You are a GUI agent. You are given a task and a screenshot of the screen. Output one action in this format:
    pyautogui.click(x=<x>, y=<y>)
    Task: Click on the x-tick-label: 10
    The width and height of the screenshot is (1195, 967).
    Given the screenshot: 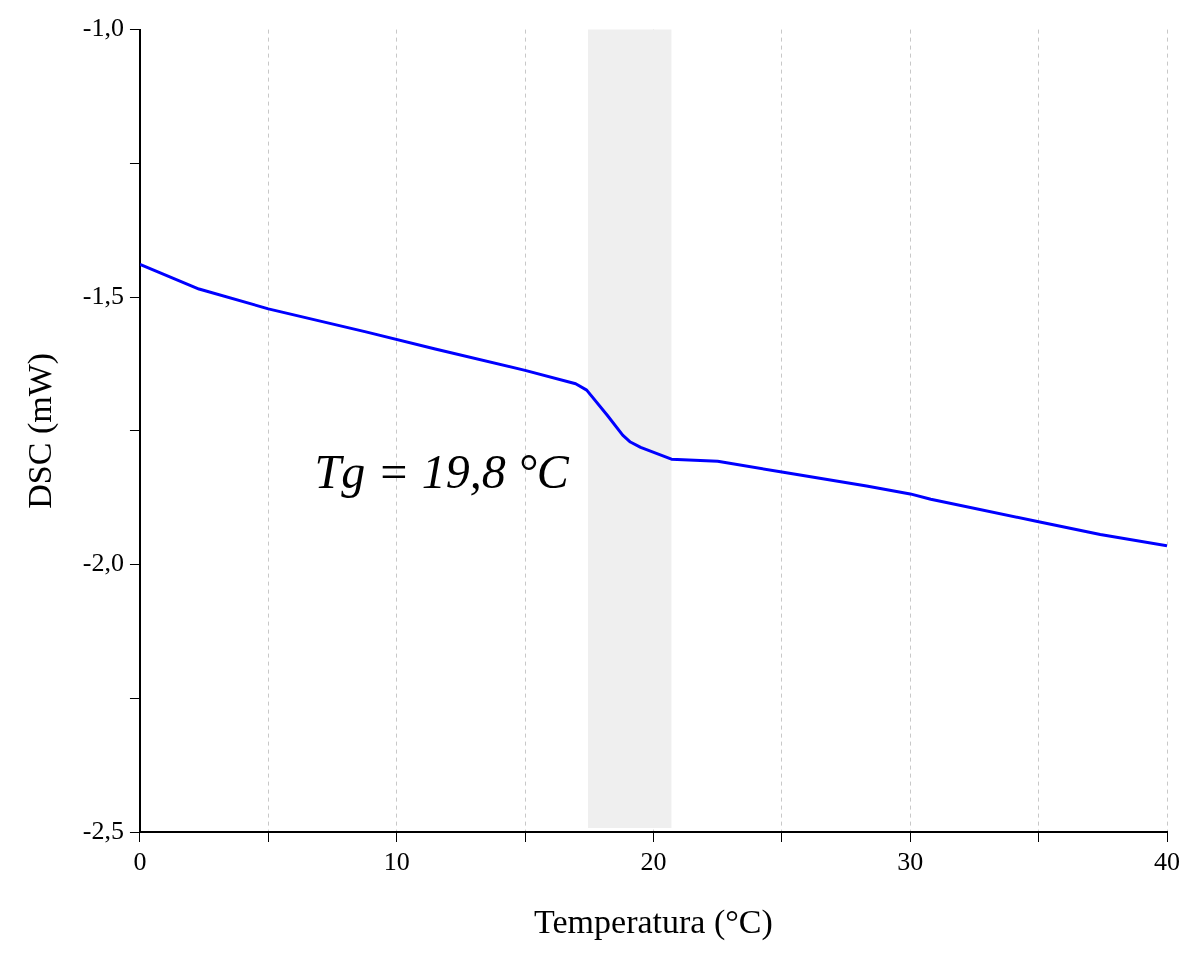 What is the action you would take?
    pyautogui.click(x=396, y=862)
    